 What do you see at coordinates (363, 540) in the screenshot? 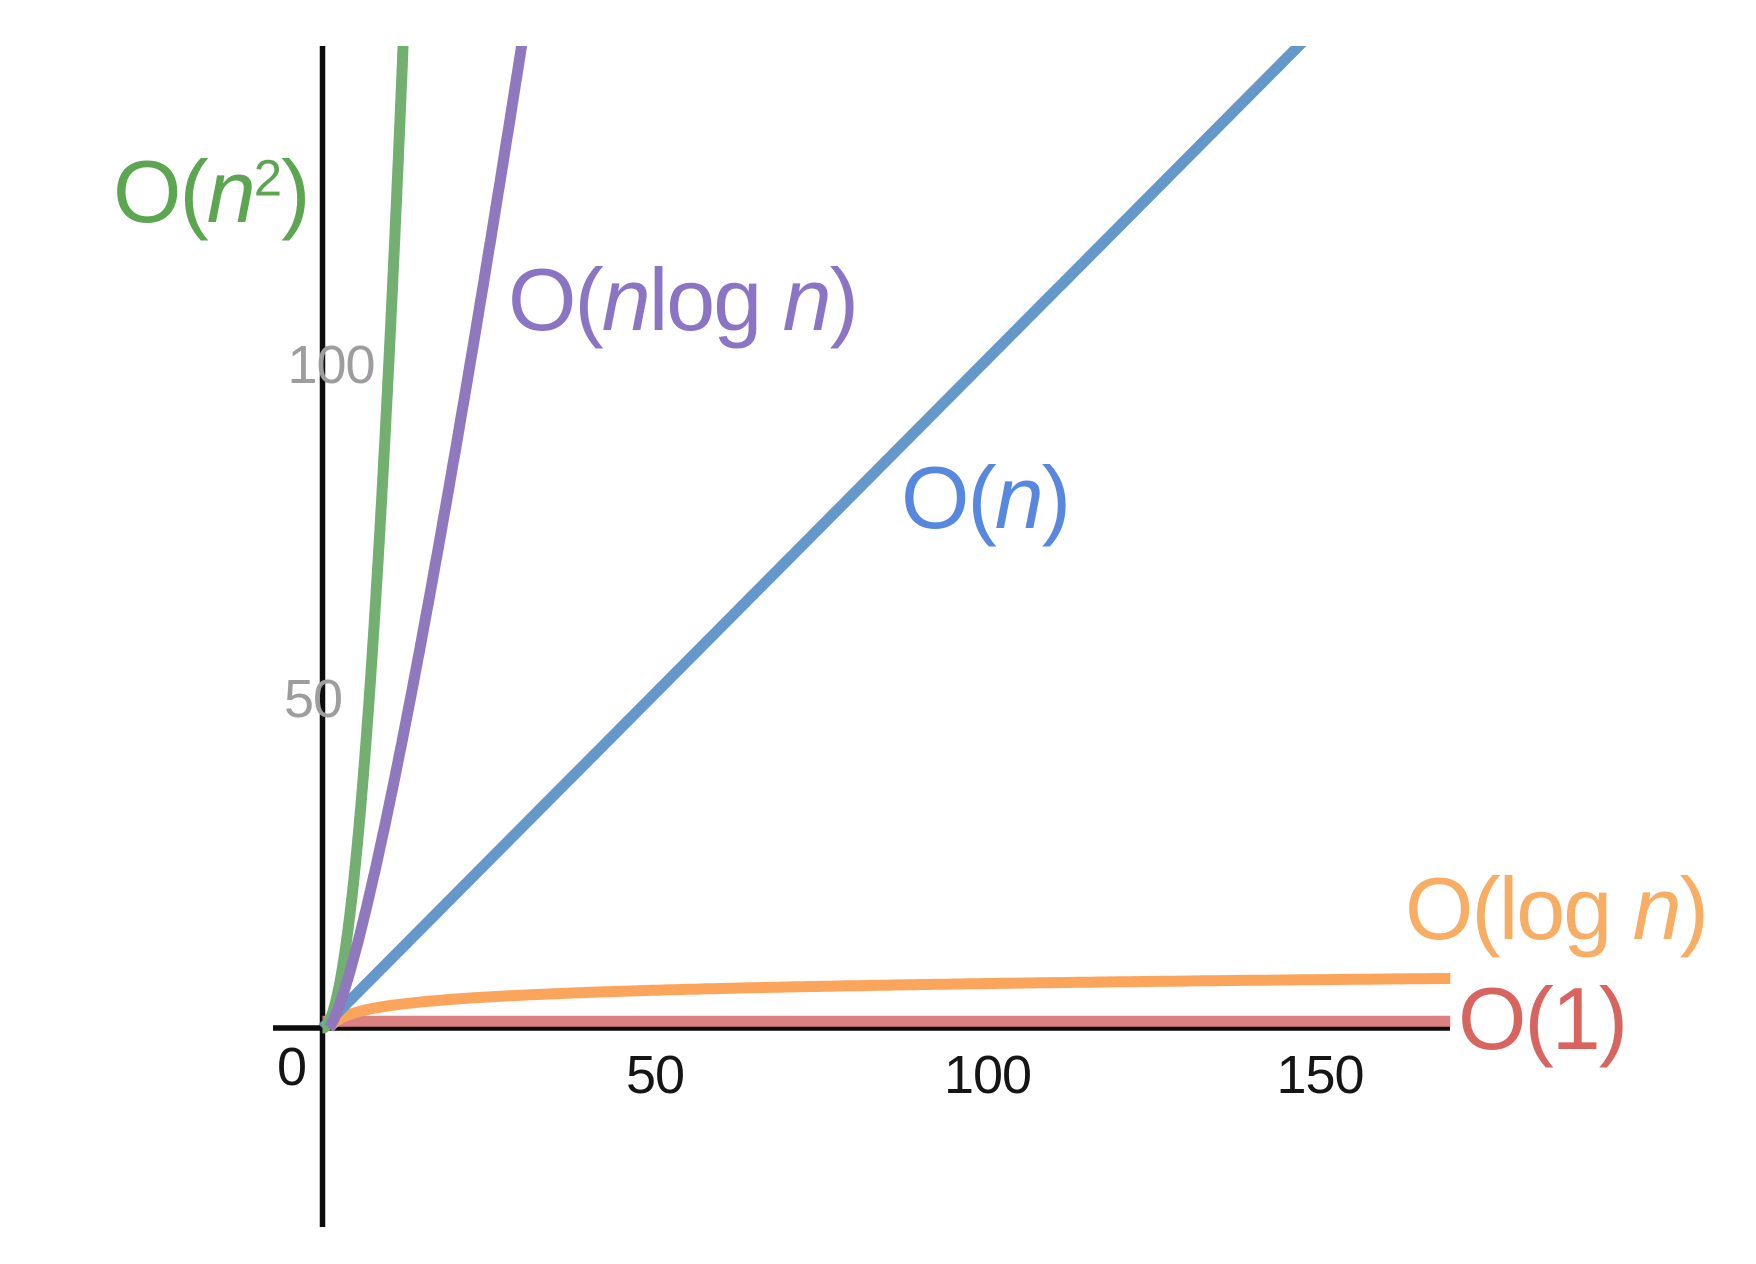
I see `curve-on2` at bounding box center [363, 540].